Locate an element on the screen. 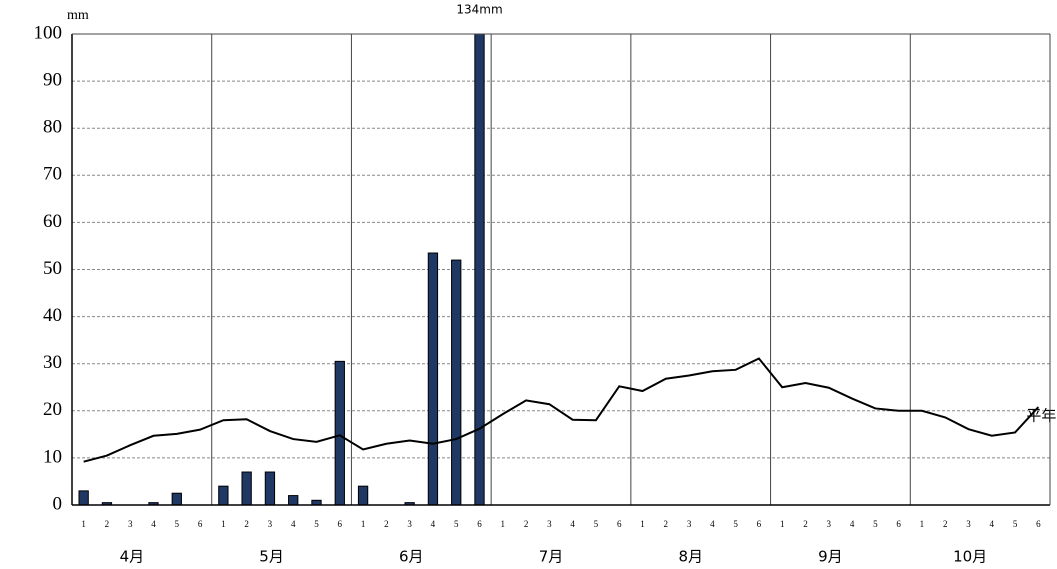 The height and width of the screenshot is (569, 1057). y-tick-label: 40 is located at coordinates (52, 315).